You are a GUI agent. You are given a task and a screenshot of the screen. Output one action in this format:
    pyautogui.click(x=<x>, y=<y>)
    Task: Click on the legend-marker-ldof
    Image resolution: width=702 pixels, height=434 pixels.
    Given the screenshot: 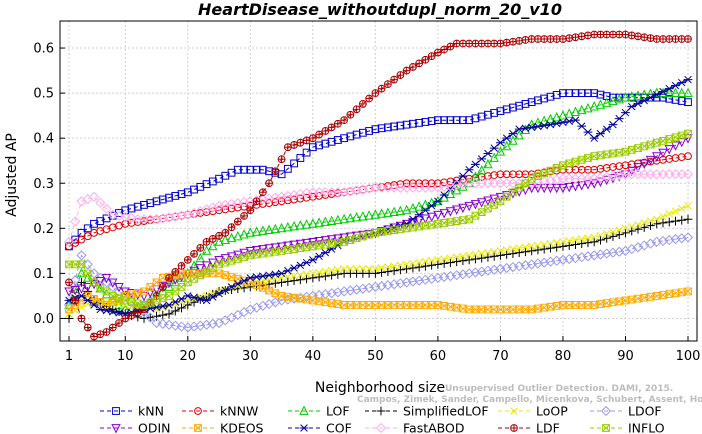 What is the action you would take?
    pyautogui.click(x=606, y=411)
    